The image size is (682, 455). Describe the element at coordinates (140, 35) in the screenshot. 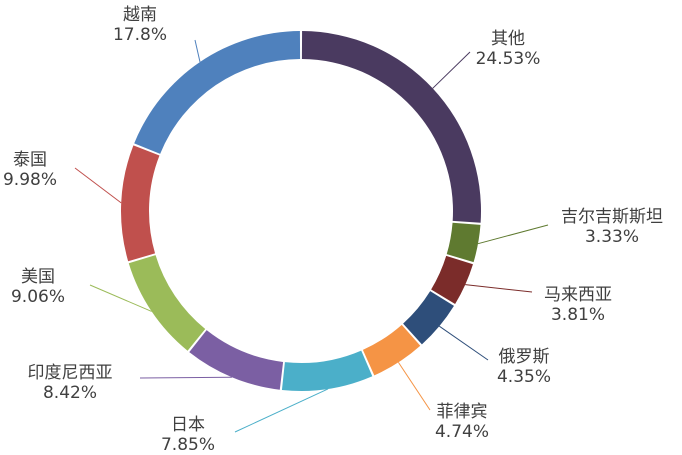

I see `slice-value-9: 17.8%` at that location.